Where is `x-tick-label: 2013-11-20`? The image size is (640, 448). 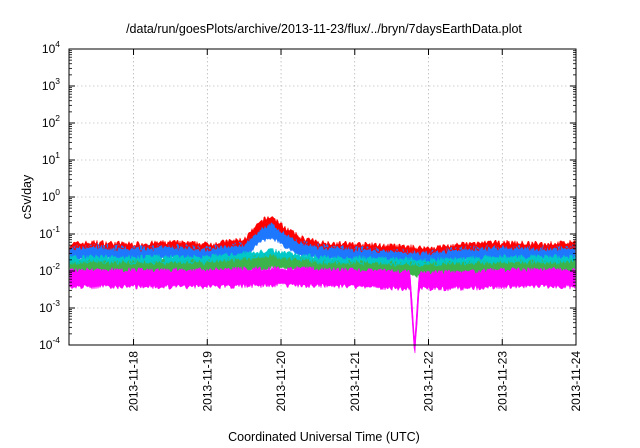
x-tick-label: 2013-11-20 is located at coordinates (281, 381).